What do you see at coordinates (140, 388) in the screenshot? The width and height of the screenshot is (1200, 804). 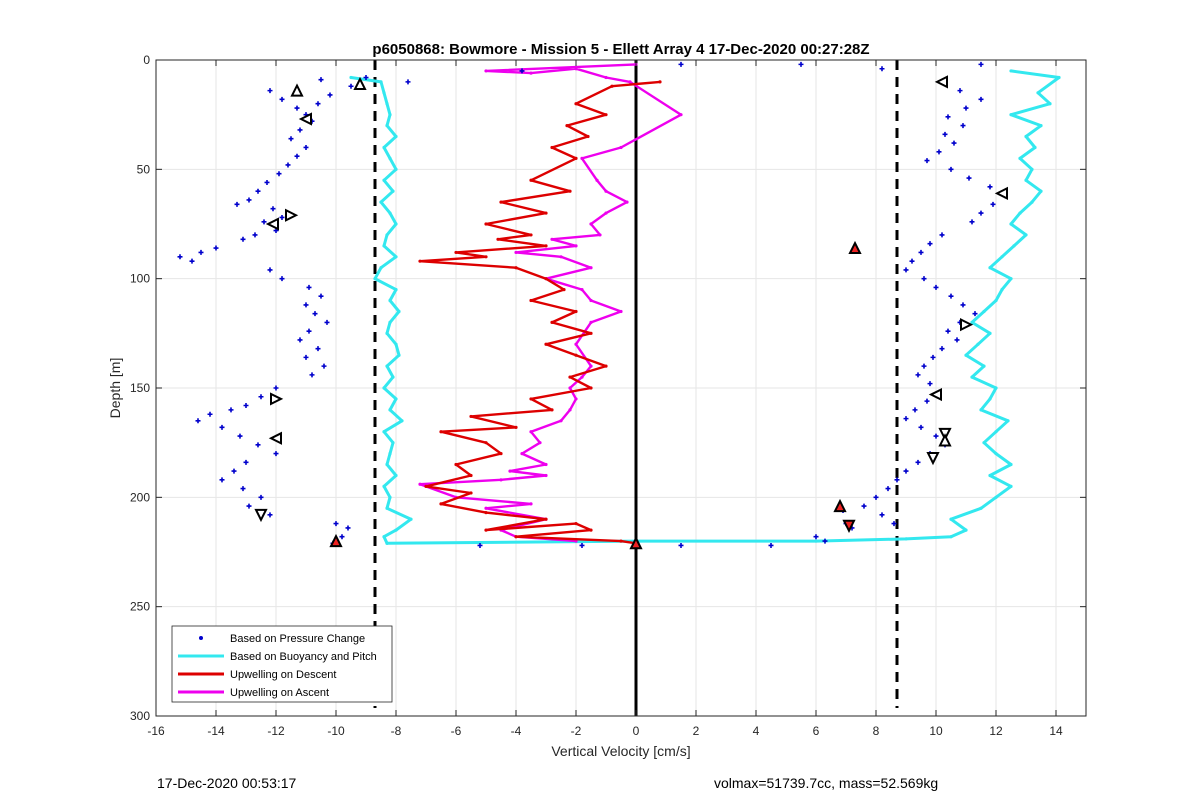 I see `y-tick-label: 150` at bounding box center [140, 388].